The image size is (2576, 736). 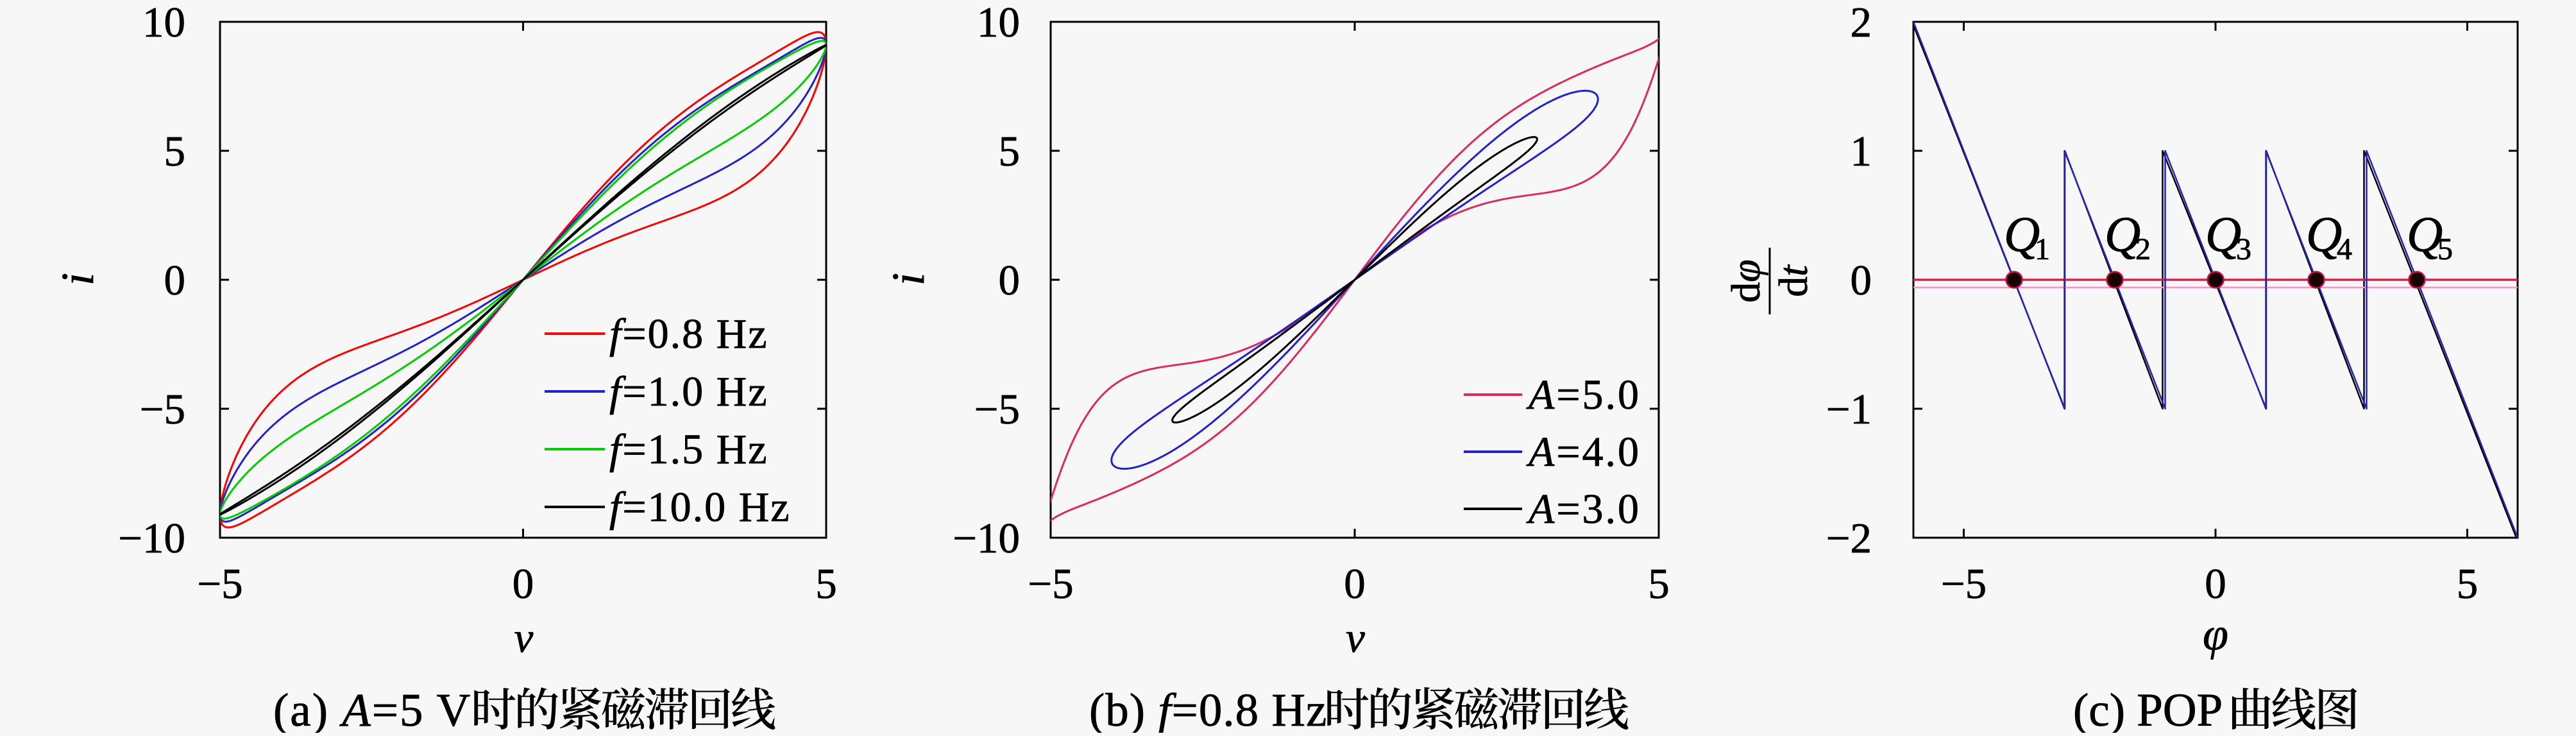 What do you see at coordinates (700, 508) in the screenshot?
I see `svg-text: f=10.0 Hz` at bounding box center [700, 508].